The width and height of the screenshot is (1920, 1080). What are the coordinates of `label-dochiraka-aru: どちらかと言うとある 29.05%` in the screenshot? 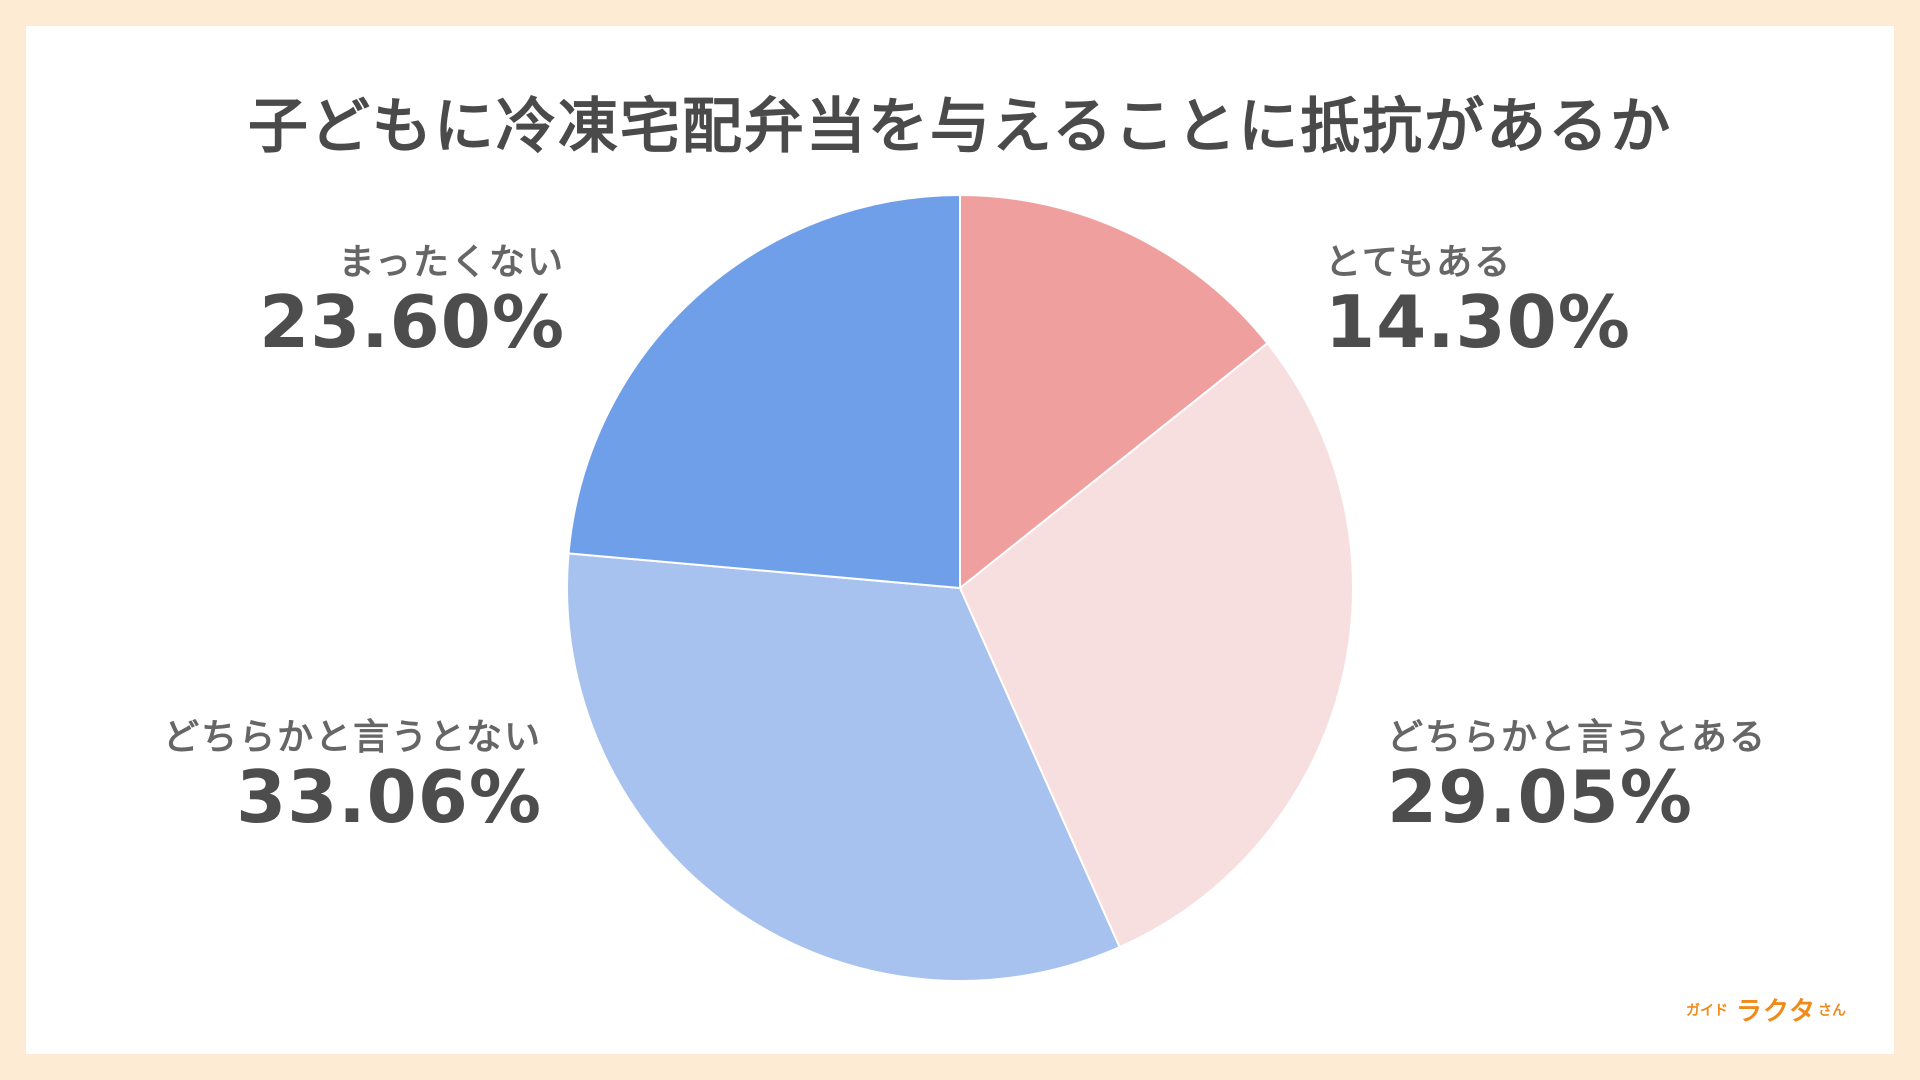 It's located at (1577, 772).